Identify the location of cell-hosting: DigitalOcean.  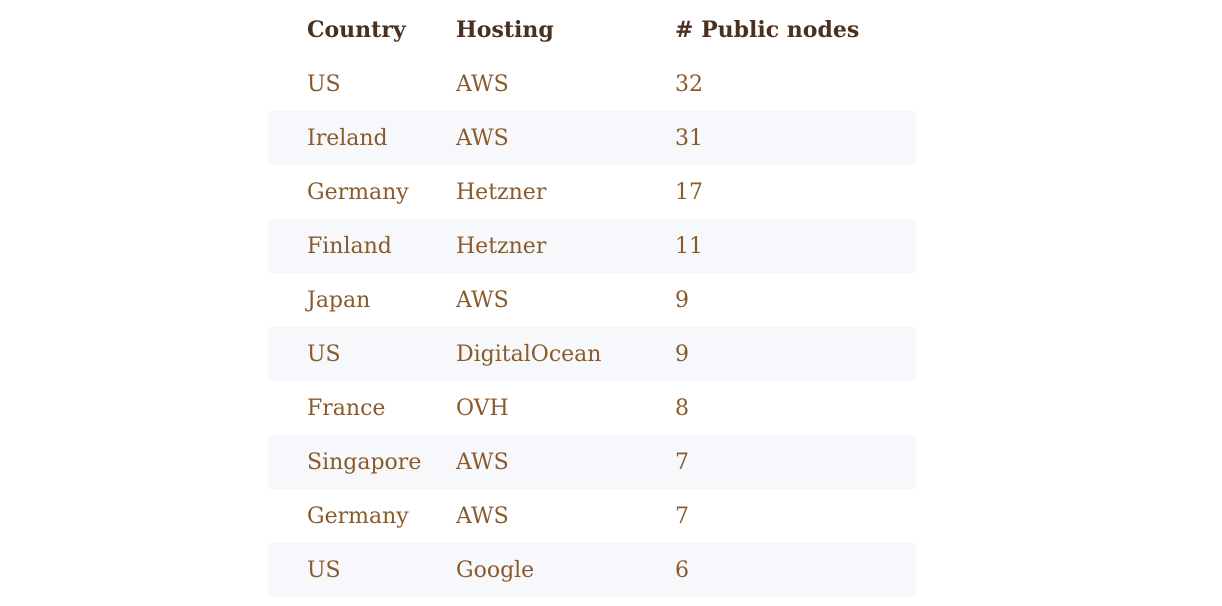
(565, 354).